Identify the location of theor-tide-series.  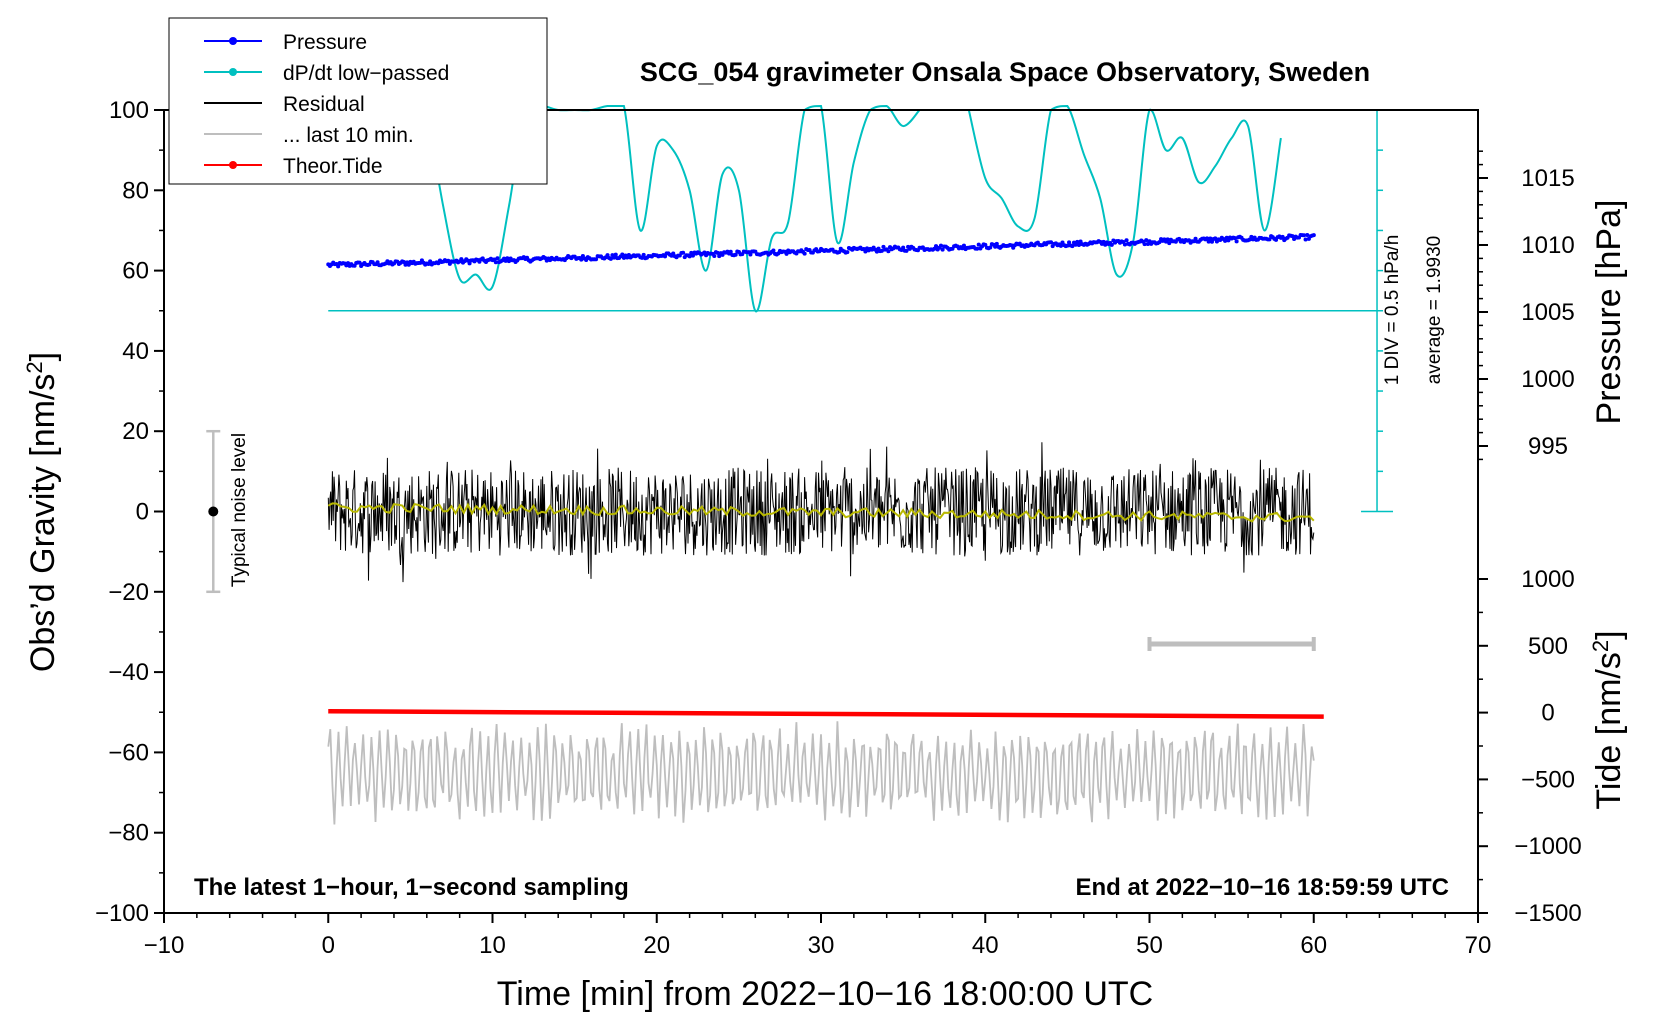
(826, 714).